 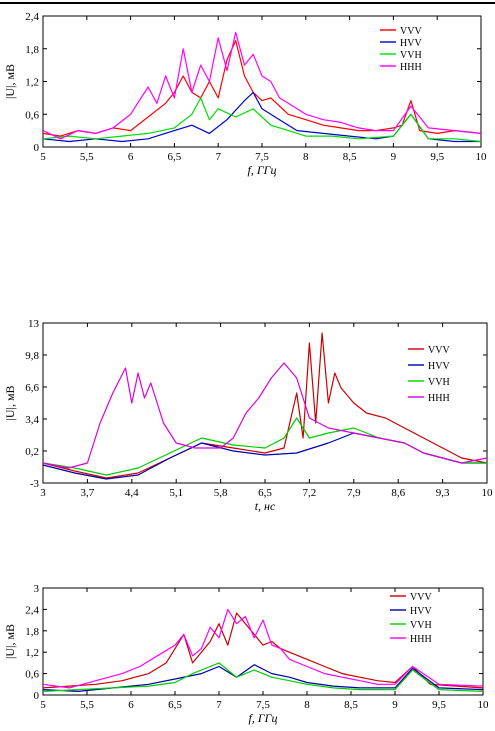 What do you see at coordinates (32, 452) in the screenshot?
I see `y-tick-label: 0,2` at bounding box center [32, 452].